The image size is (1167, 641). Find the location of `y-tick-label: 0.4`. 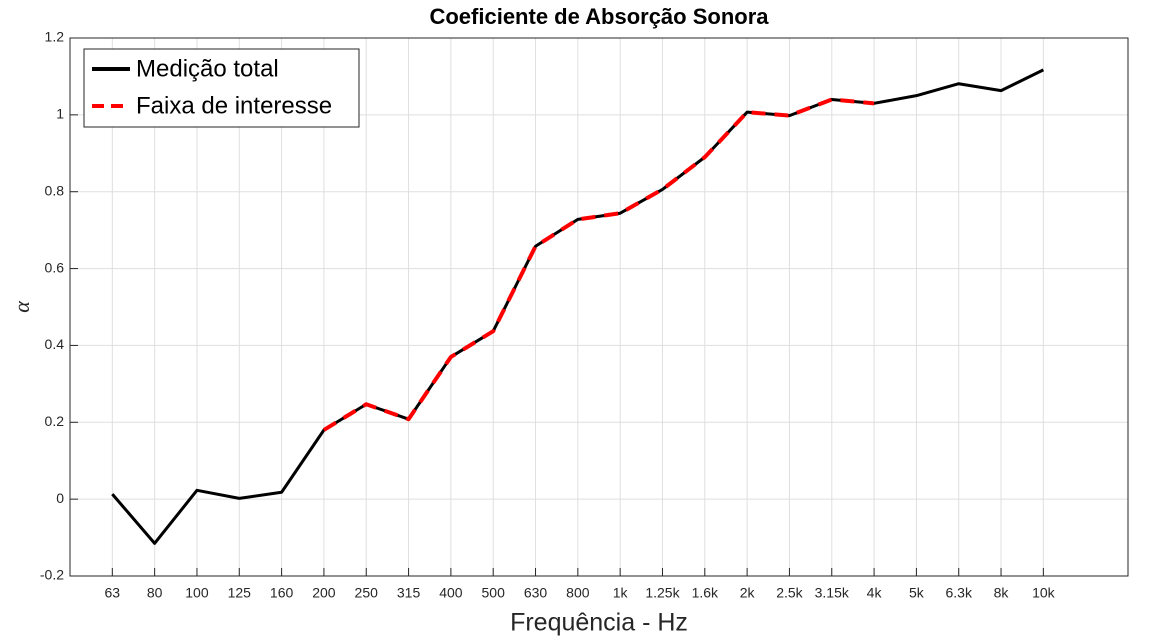

y-tick-label: 0.4 is located at coordinates (55, 344).